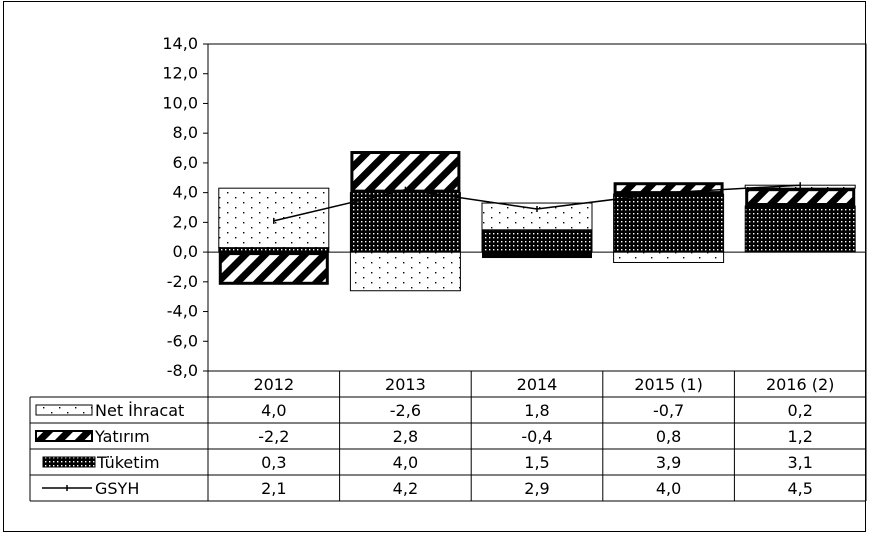  Describe the element at coordinates (273, 384) in the screenshot. I see `x-category-label: 2012` at that location.